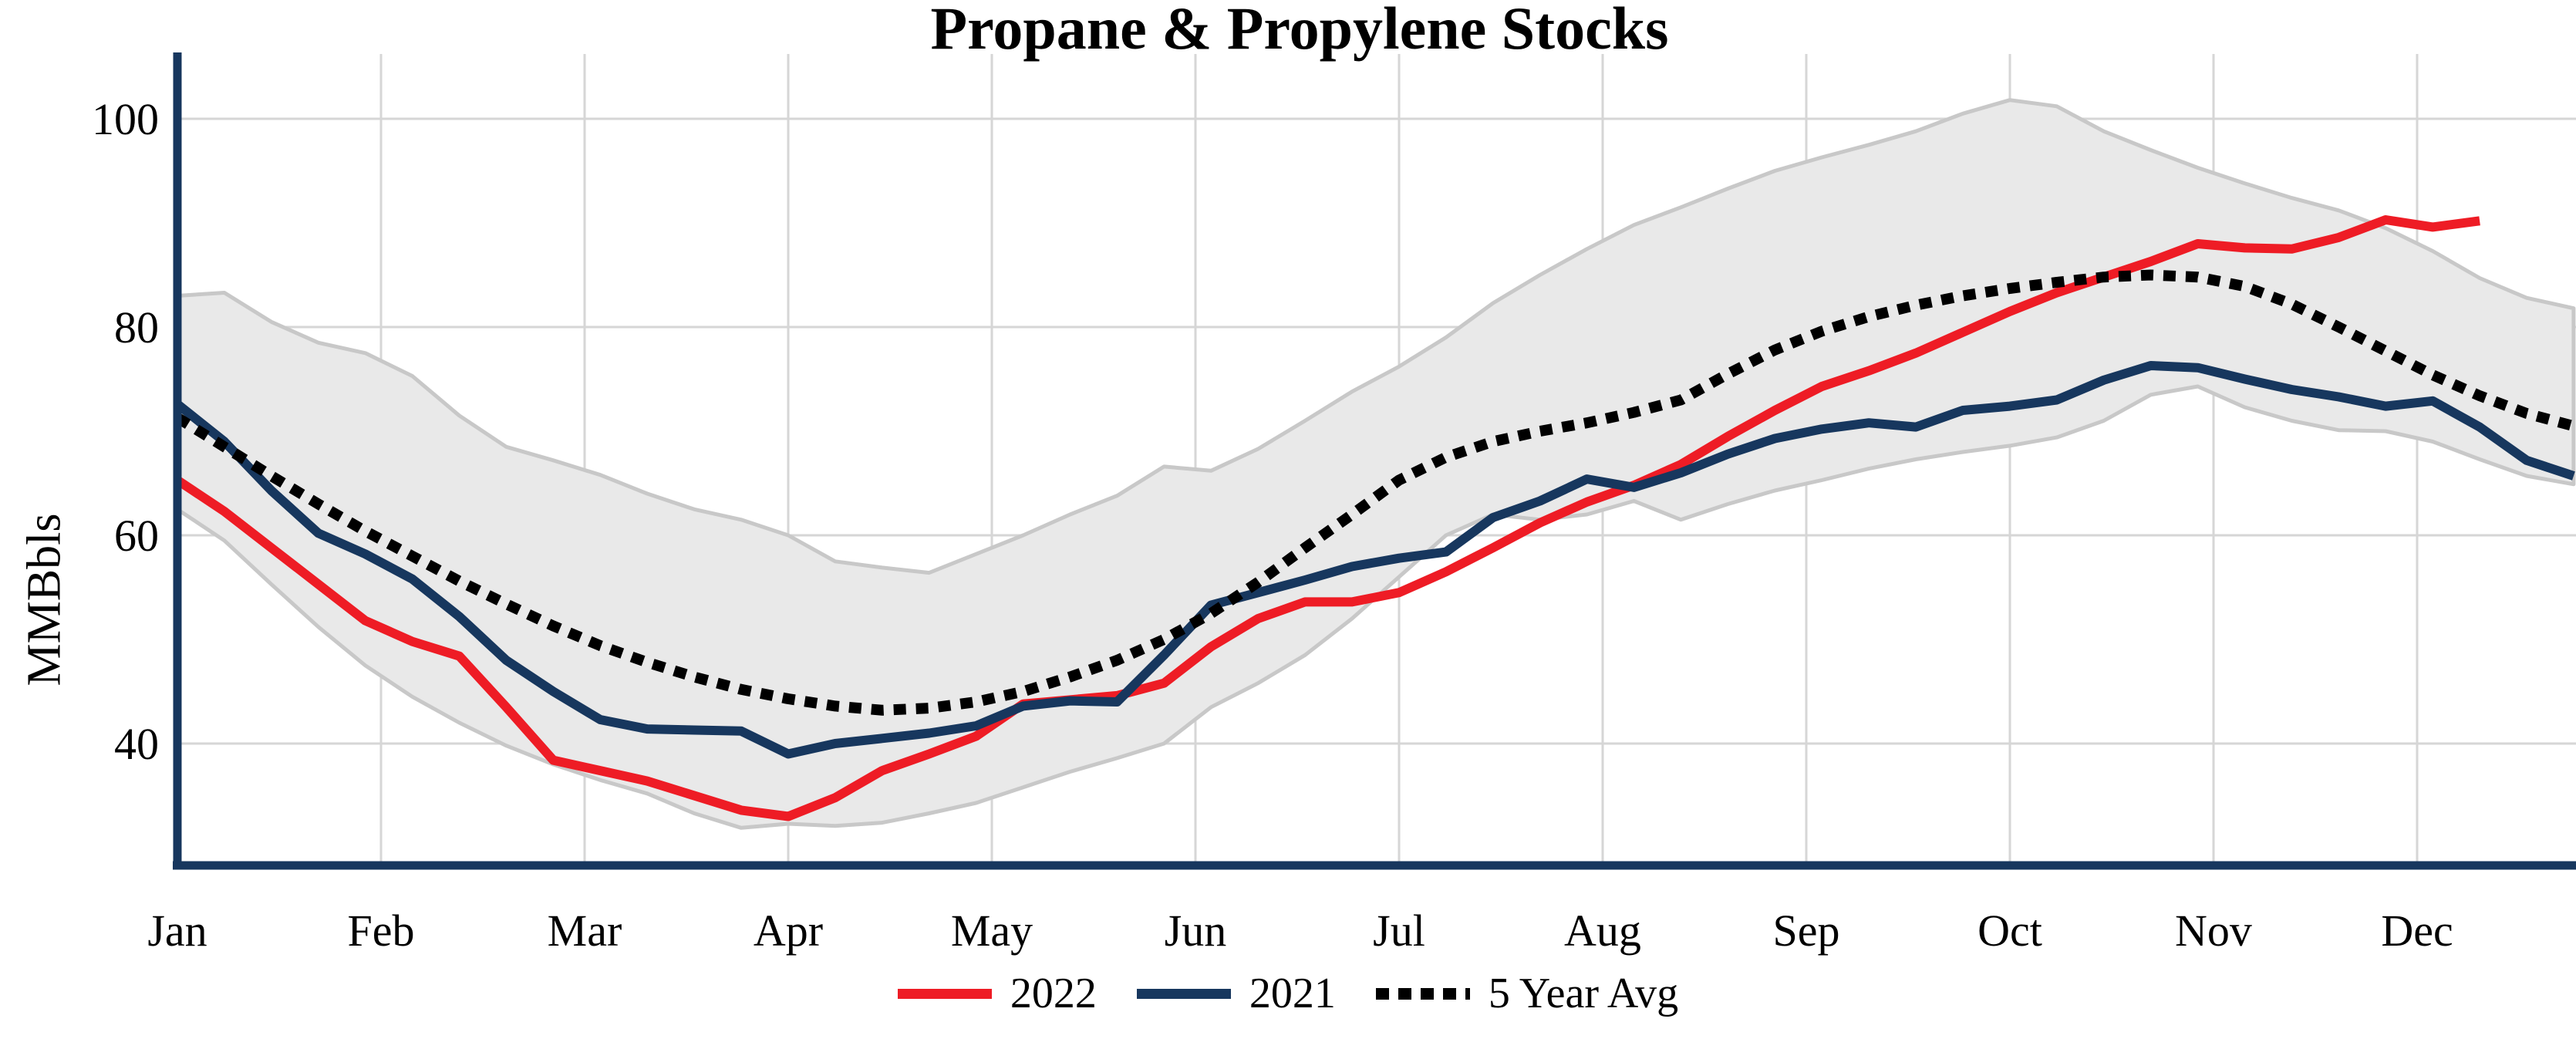 This screenshot has height=1049, width=2576. Describe the element at coordinates (1292, 994) in the screenshot. I see `legend-label-2021: 2021` at that location.